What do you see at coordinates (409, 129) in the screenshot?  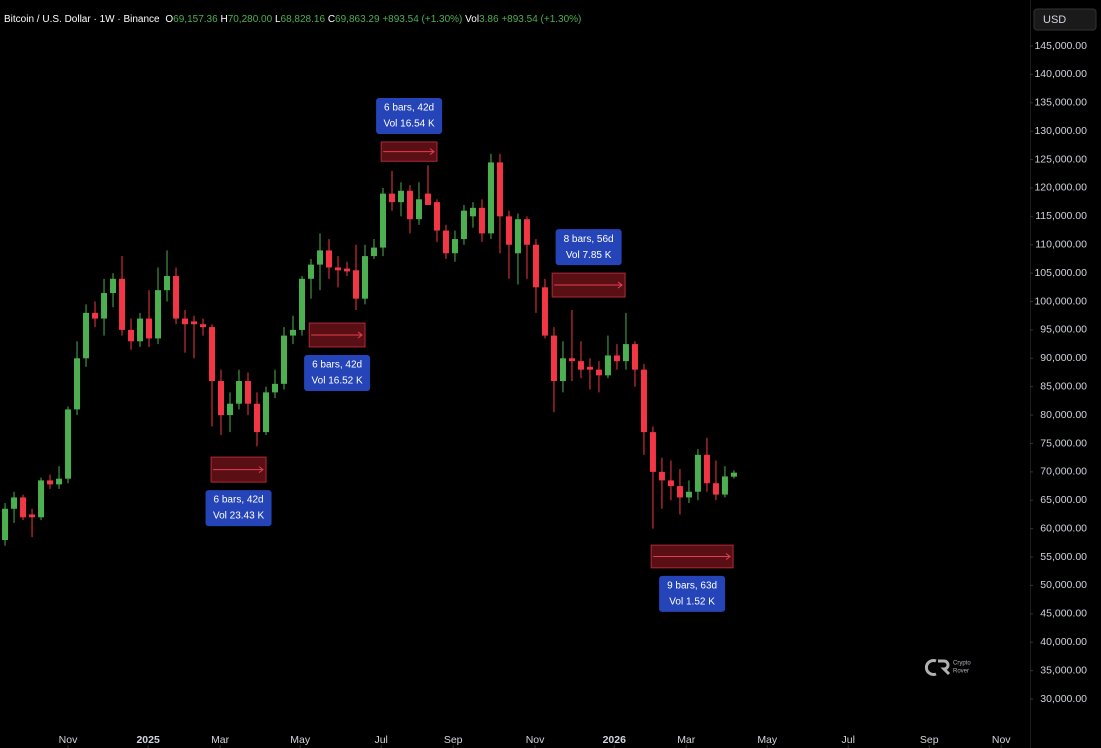 I see `date-range: 6 bars, 42d Vol 16.54 K` at bounding box center [409, 129].